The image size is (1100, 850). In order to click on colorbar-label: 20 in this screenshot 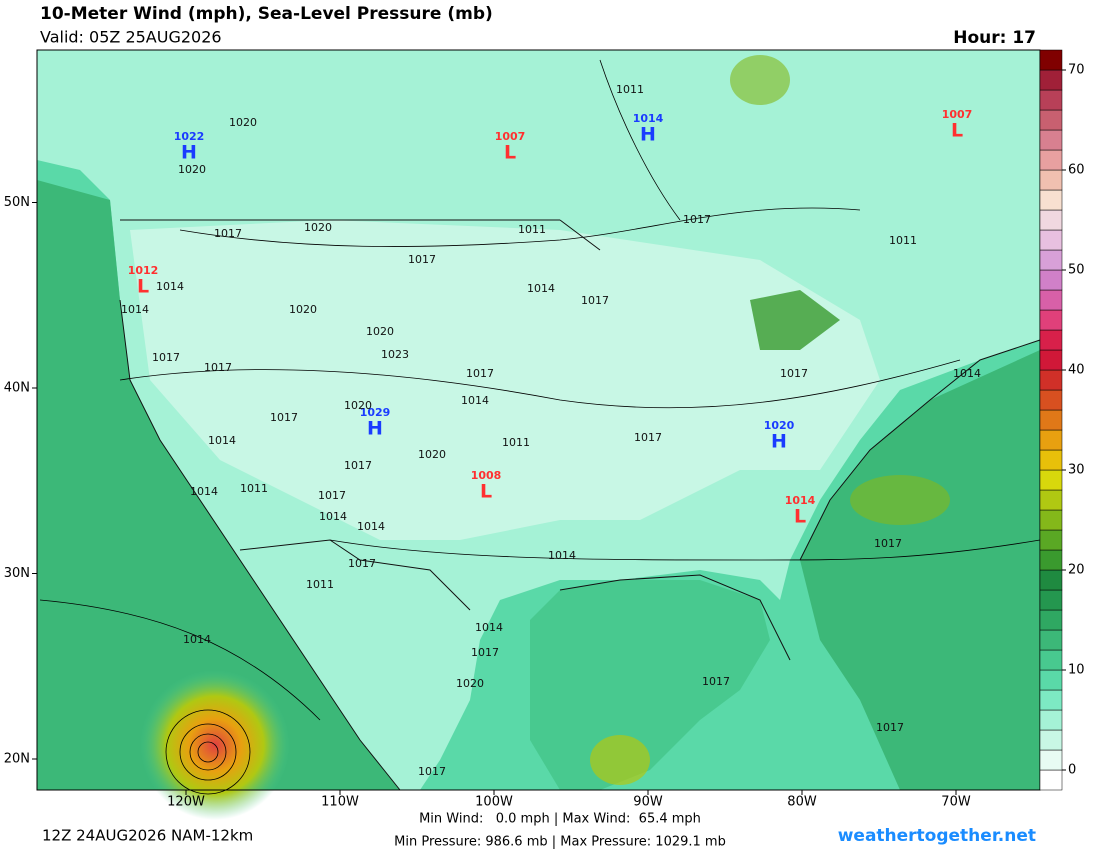, I will do `click(1076, 570)`.